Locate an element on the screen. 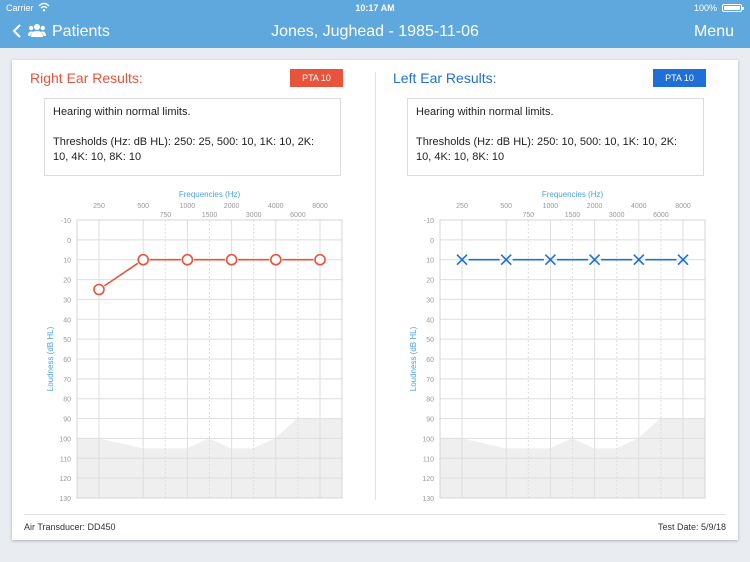  right-y-tick-label: 120 is located at coordinates (65, 479).